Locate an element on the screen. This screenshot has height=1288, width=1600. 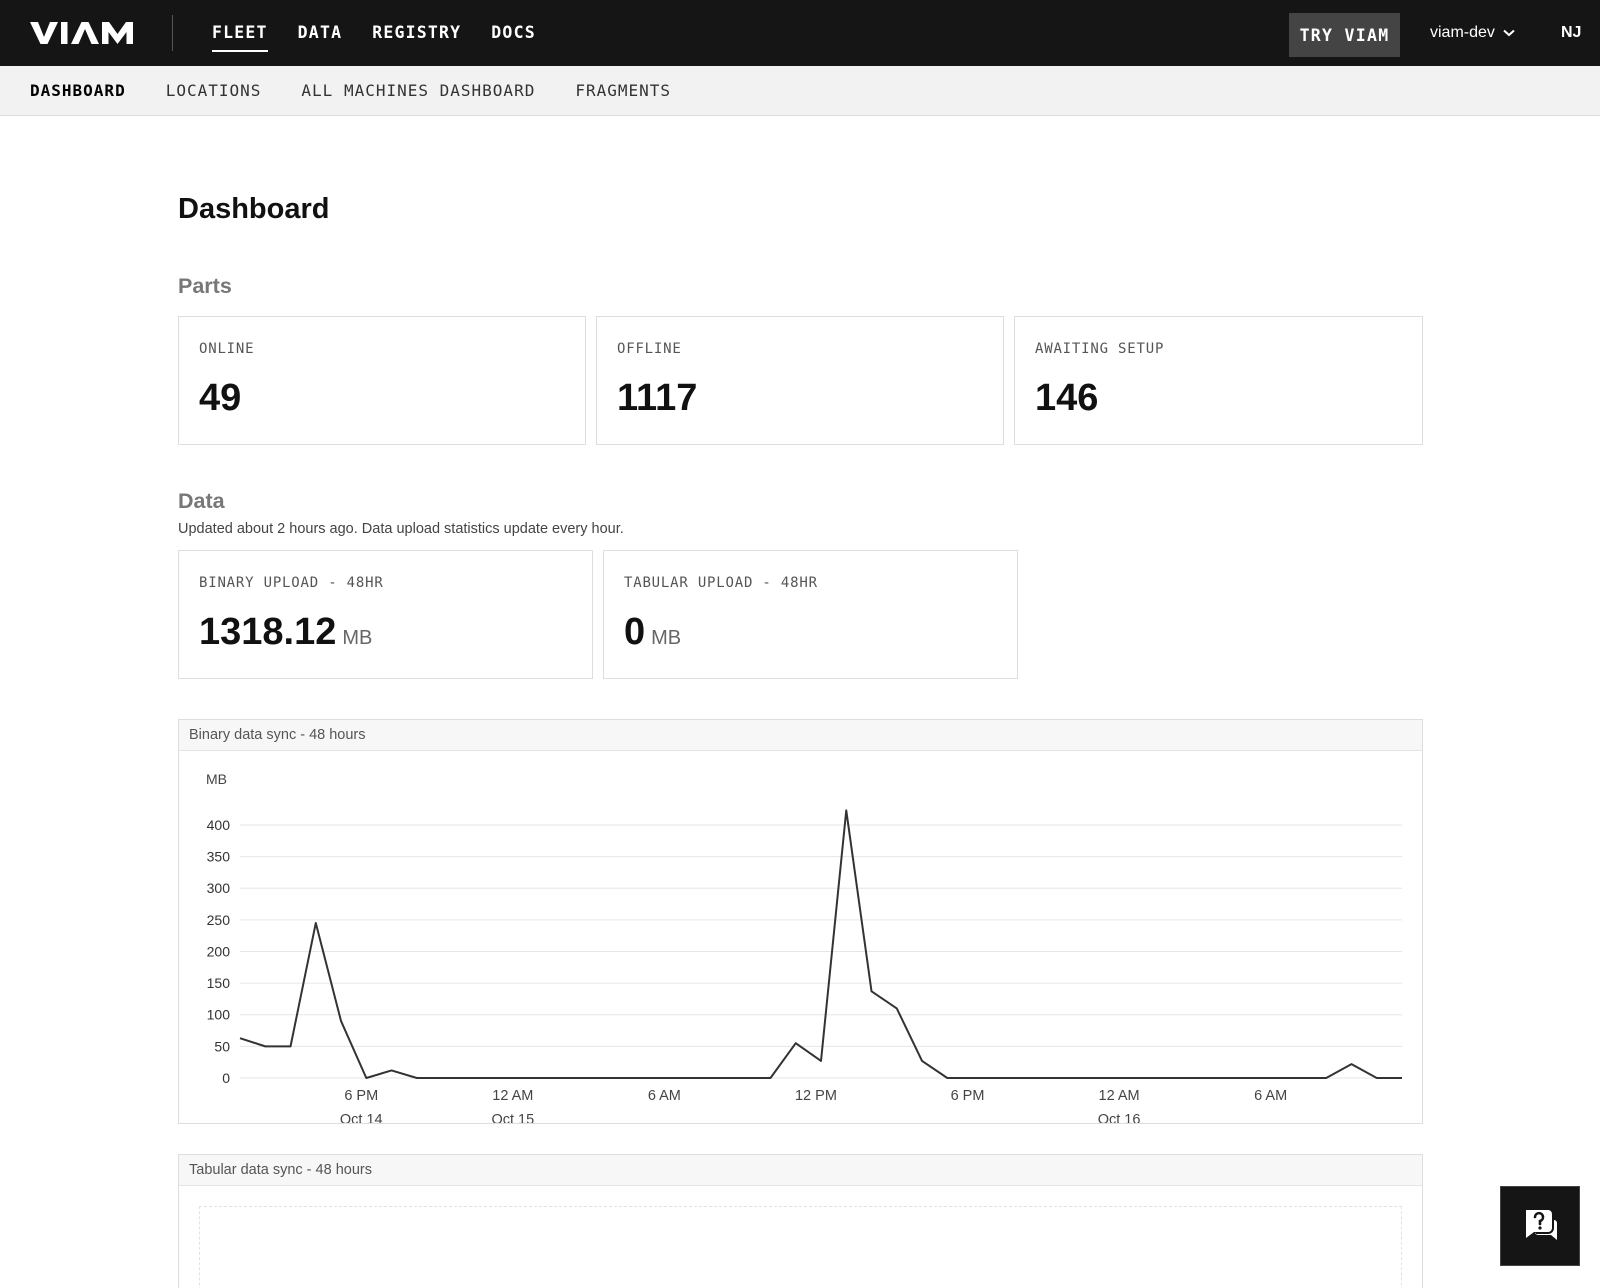
offline-label: OFFLINE is located at coordinates (649, 349).